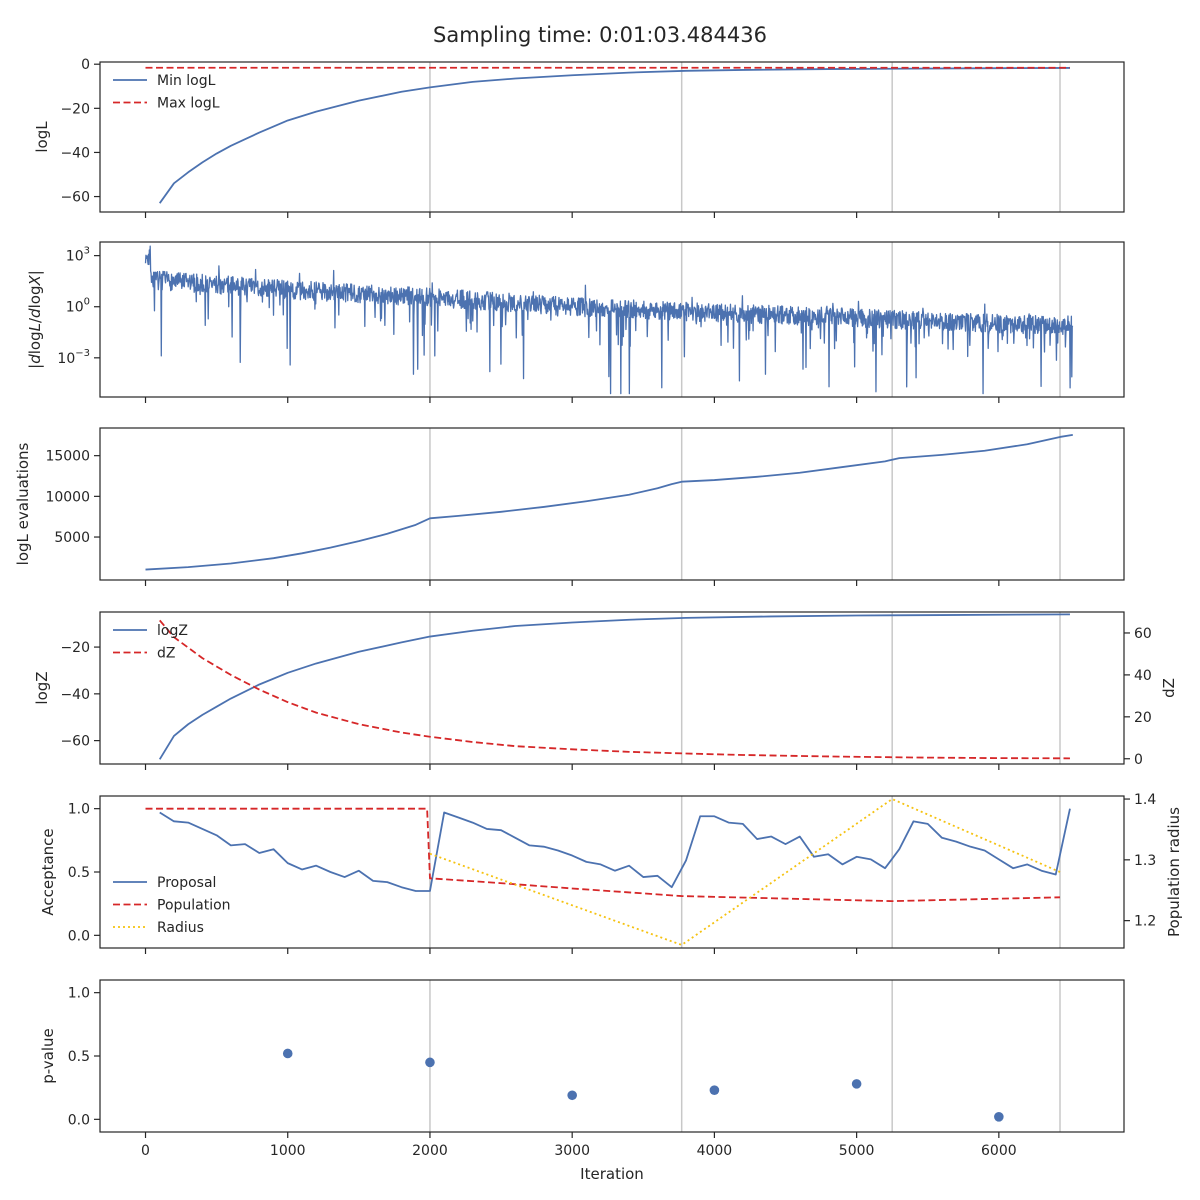 The image size is (1200, 1200). Describe the element at coordinates (1143, 676) in the screenshot. I see `y2-tick-label-logz-1: 40` at that location.